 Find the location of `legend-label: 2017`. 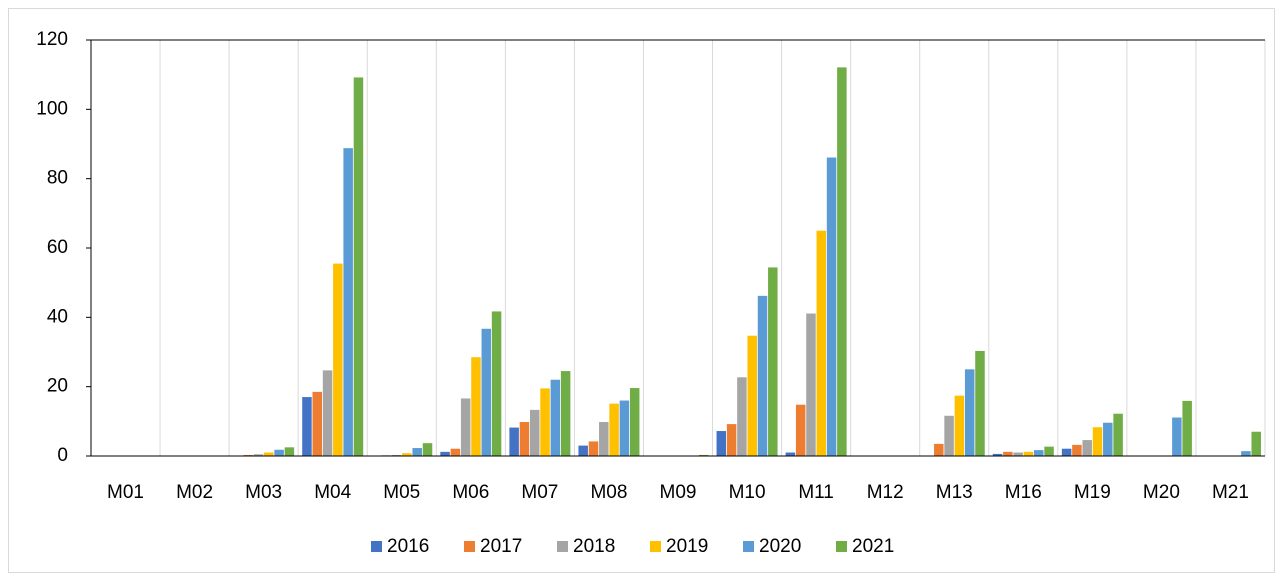

legend-label: 2017 is located at coordinates (501, 546).